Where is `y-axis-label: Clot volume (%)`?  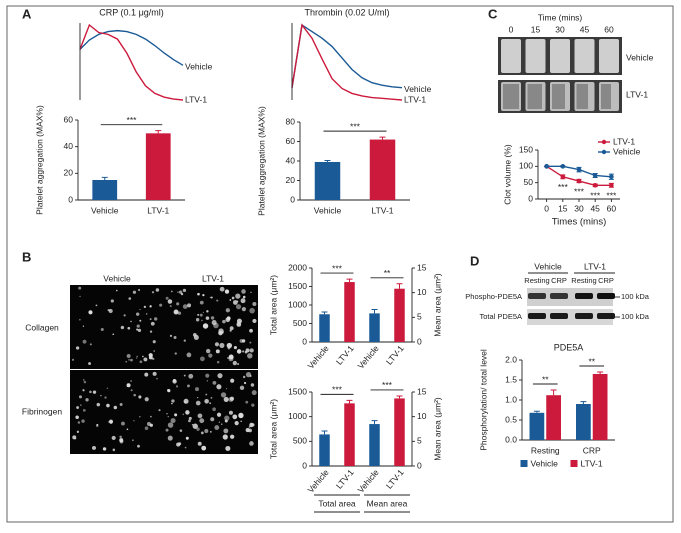
y-axis-label: Clot volume (%) is located at coordinates (507, 174).